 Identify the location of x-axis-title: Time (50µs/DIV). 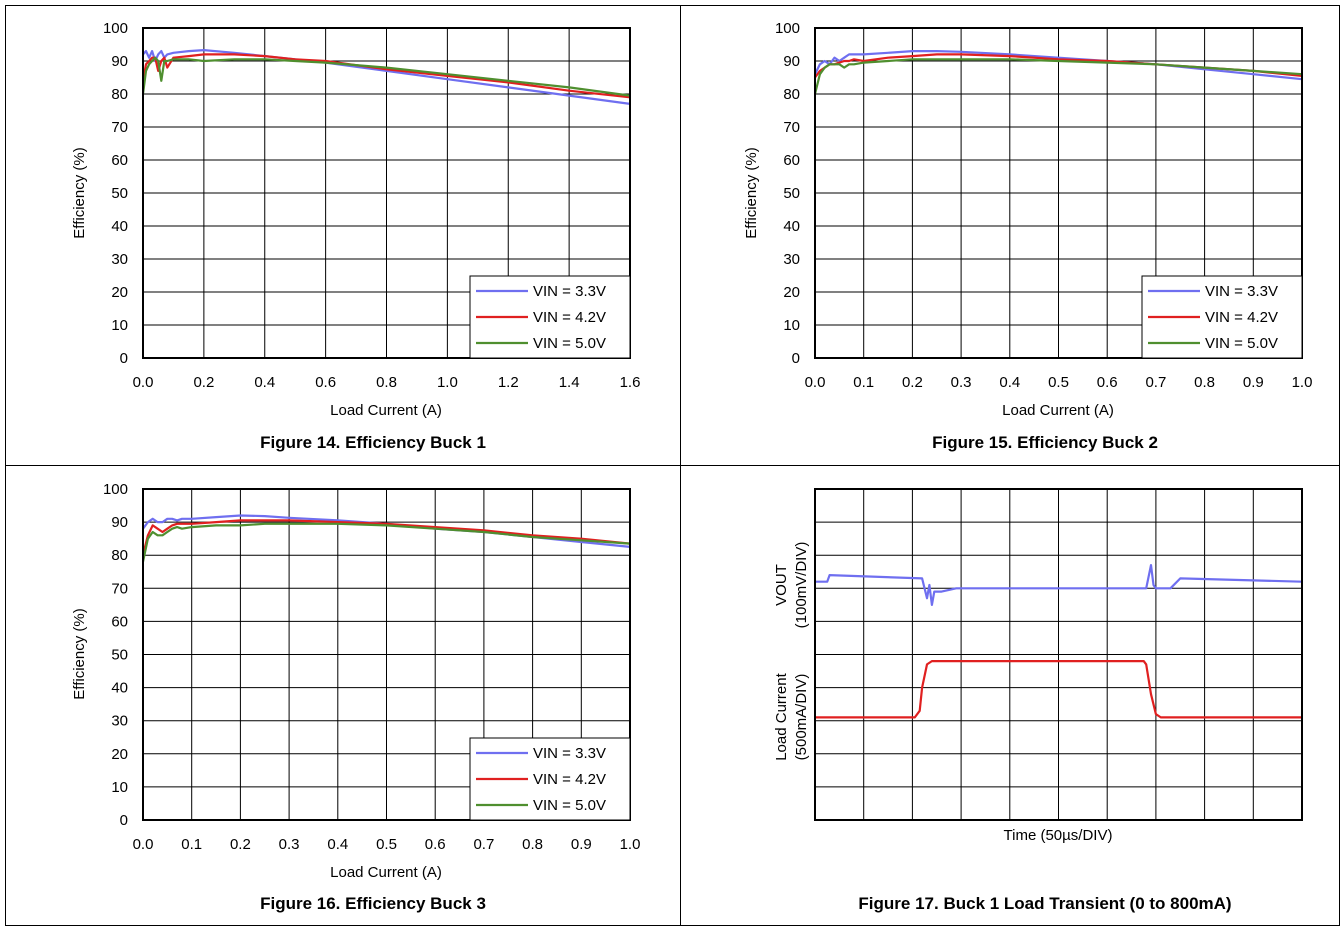
(1058, 835).